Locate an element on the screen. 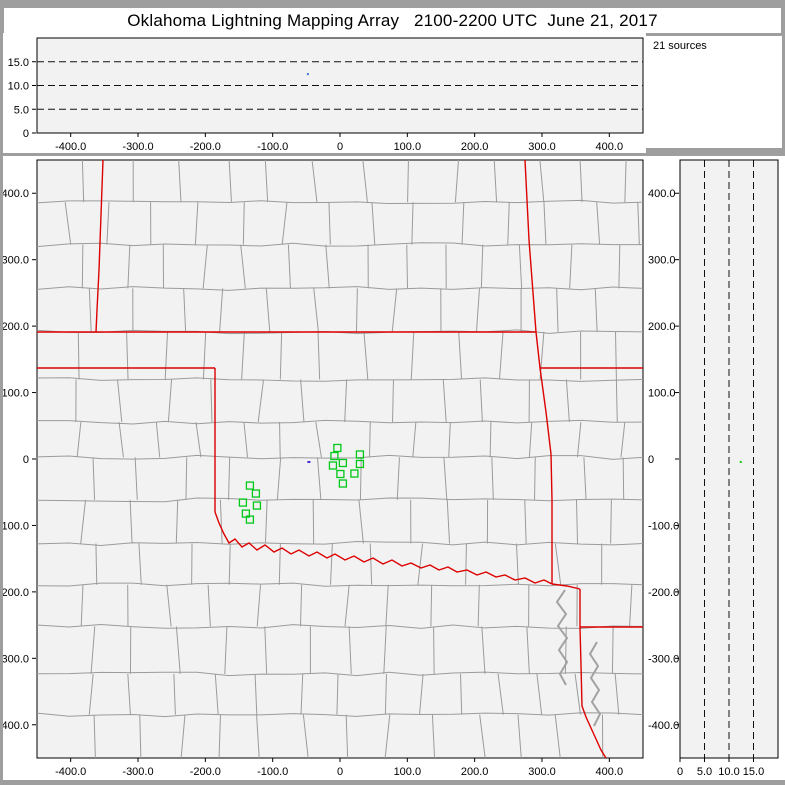  river is located at coordinates (595, 684).